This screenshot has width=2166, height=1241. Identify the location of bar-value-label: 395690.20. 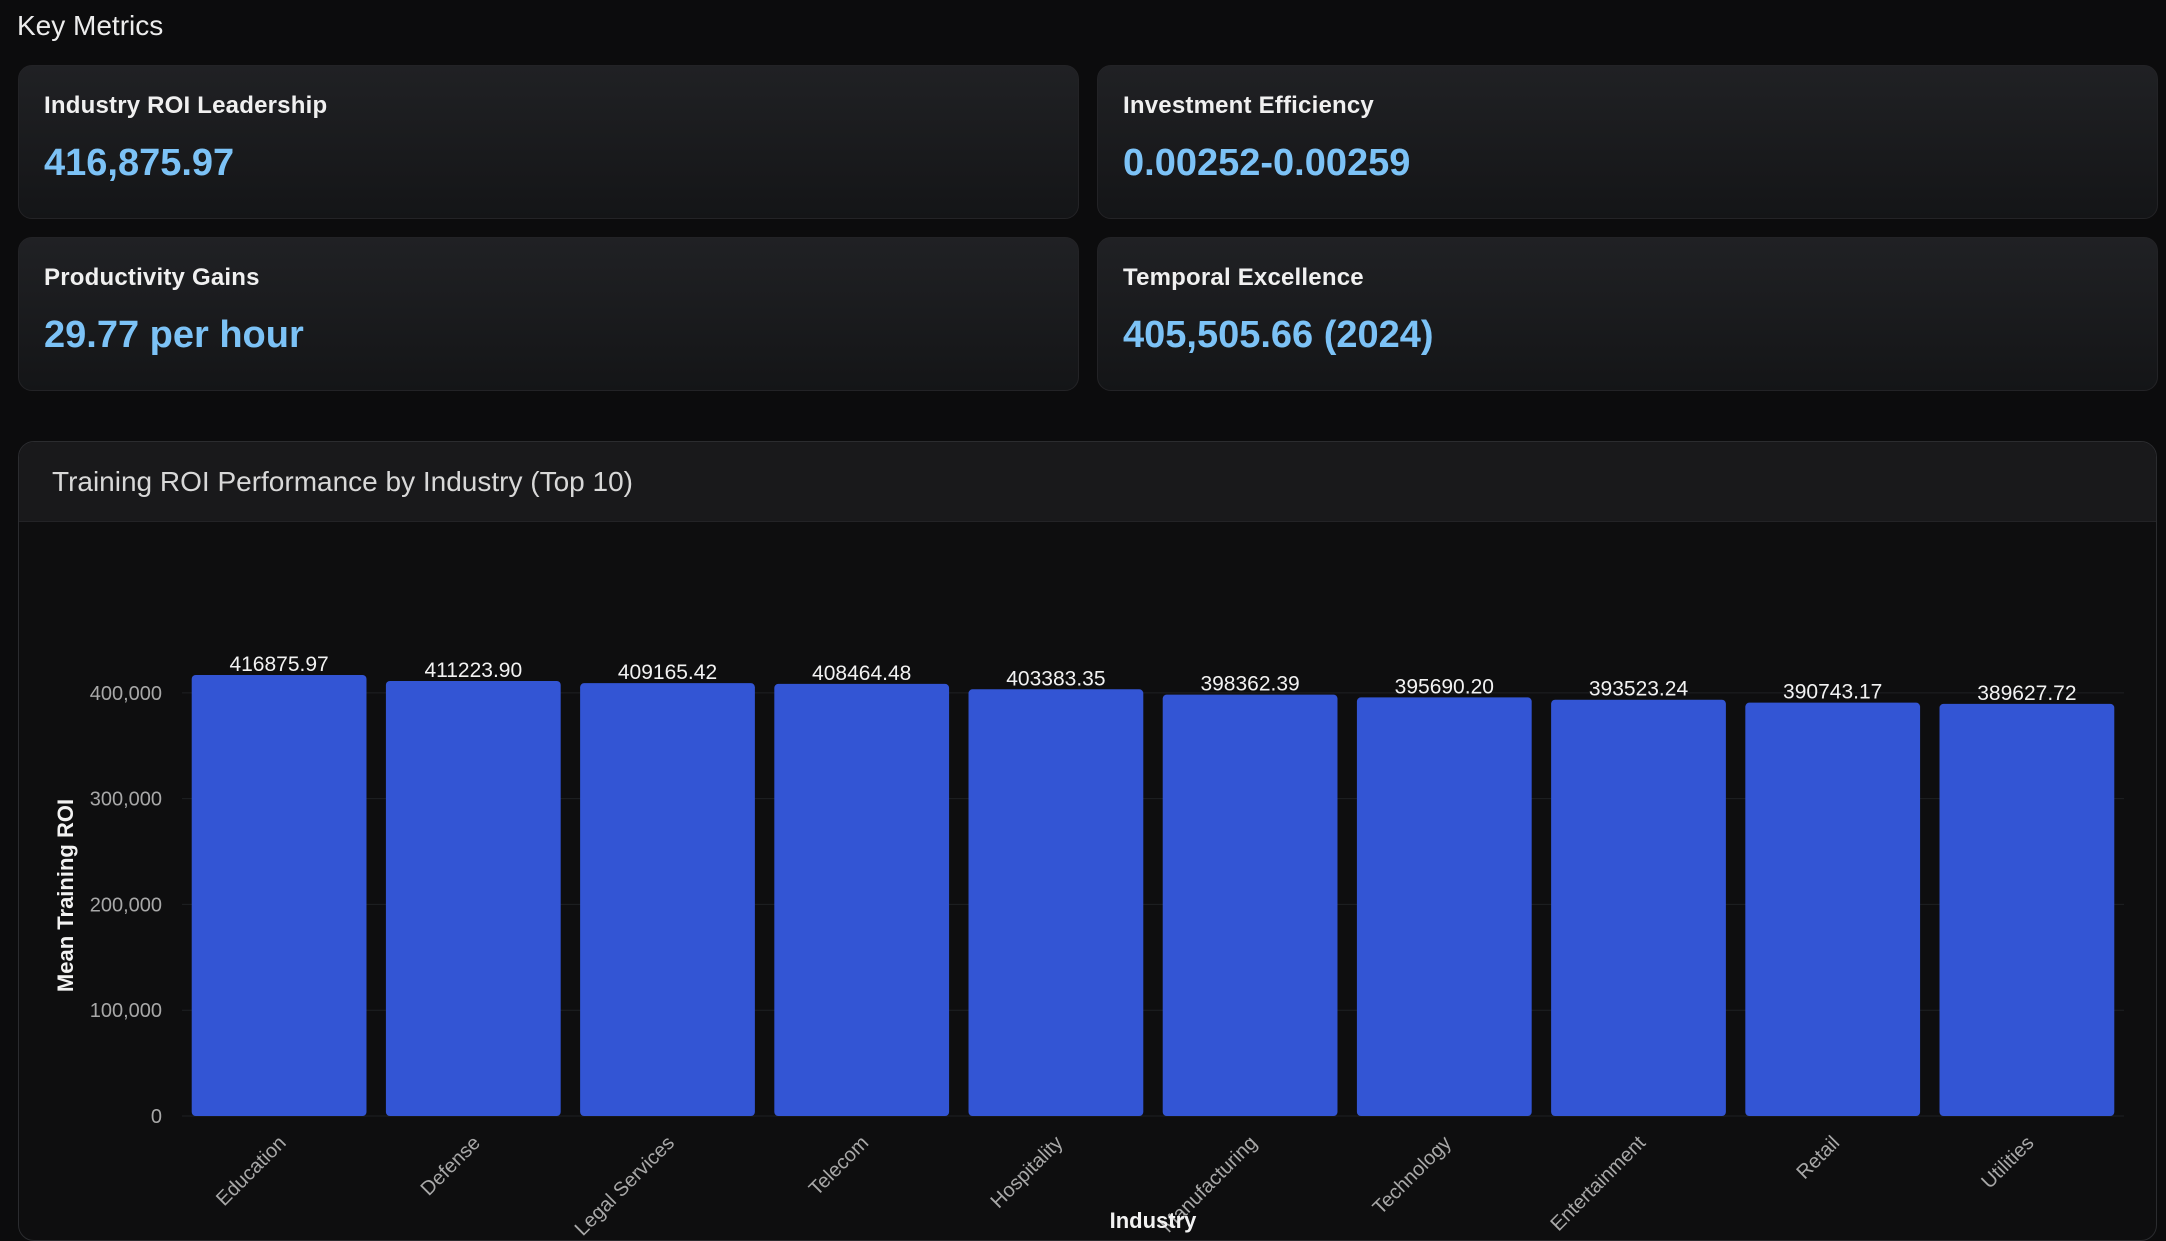
(1444, 686).